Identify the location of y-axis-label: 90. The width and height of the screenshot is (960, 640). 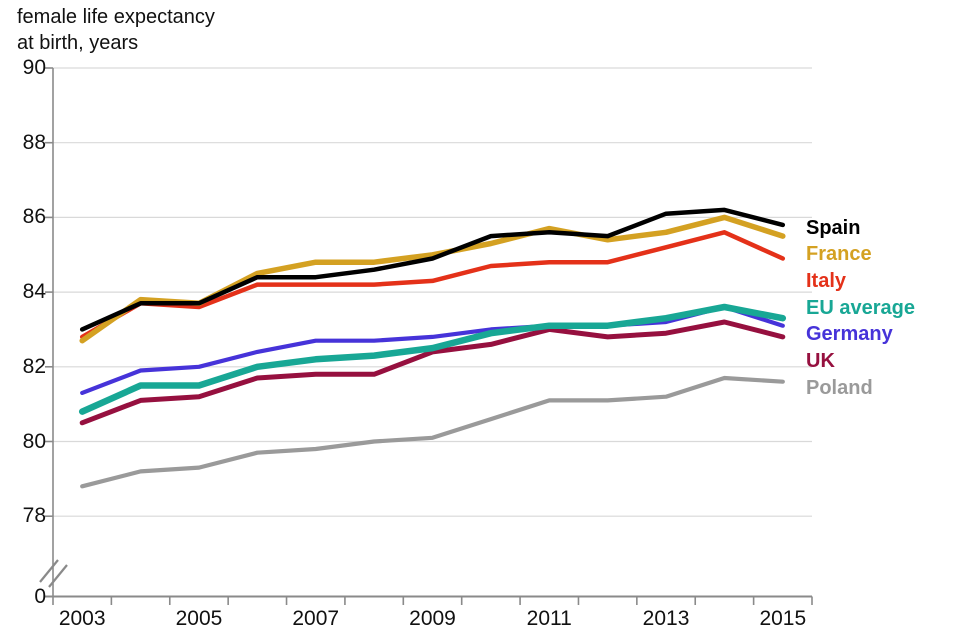
(34, 67).